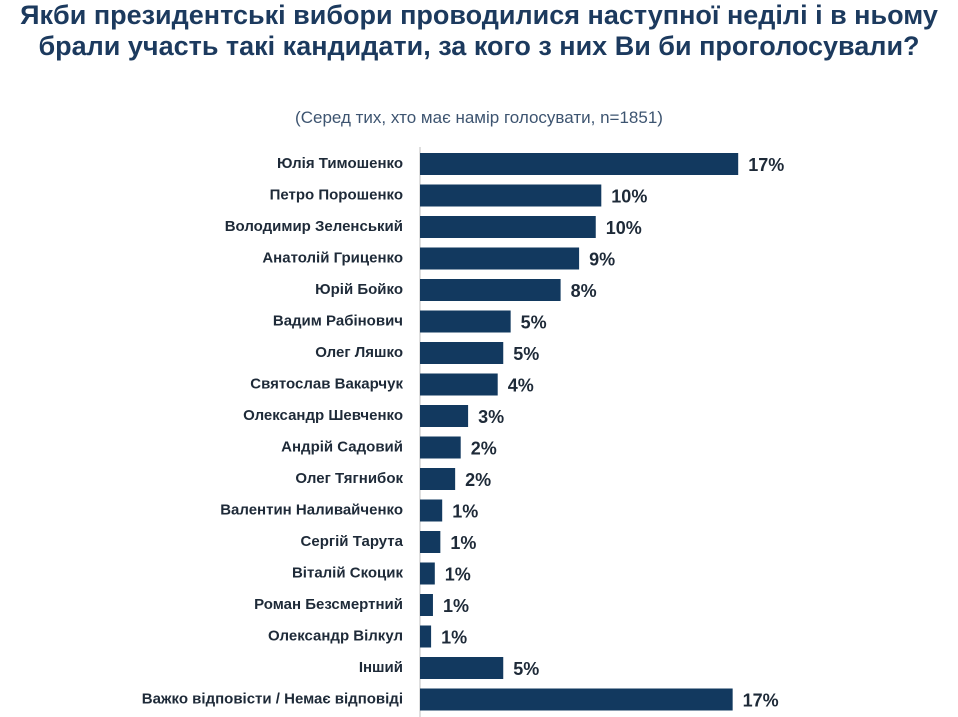 The image size is (958, 717). Describe the element at coordinates (359, 352) in the screenshot. I see `category-label: Олег Ляшко` at that location.